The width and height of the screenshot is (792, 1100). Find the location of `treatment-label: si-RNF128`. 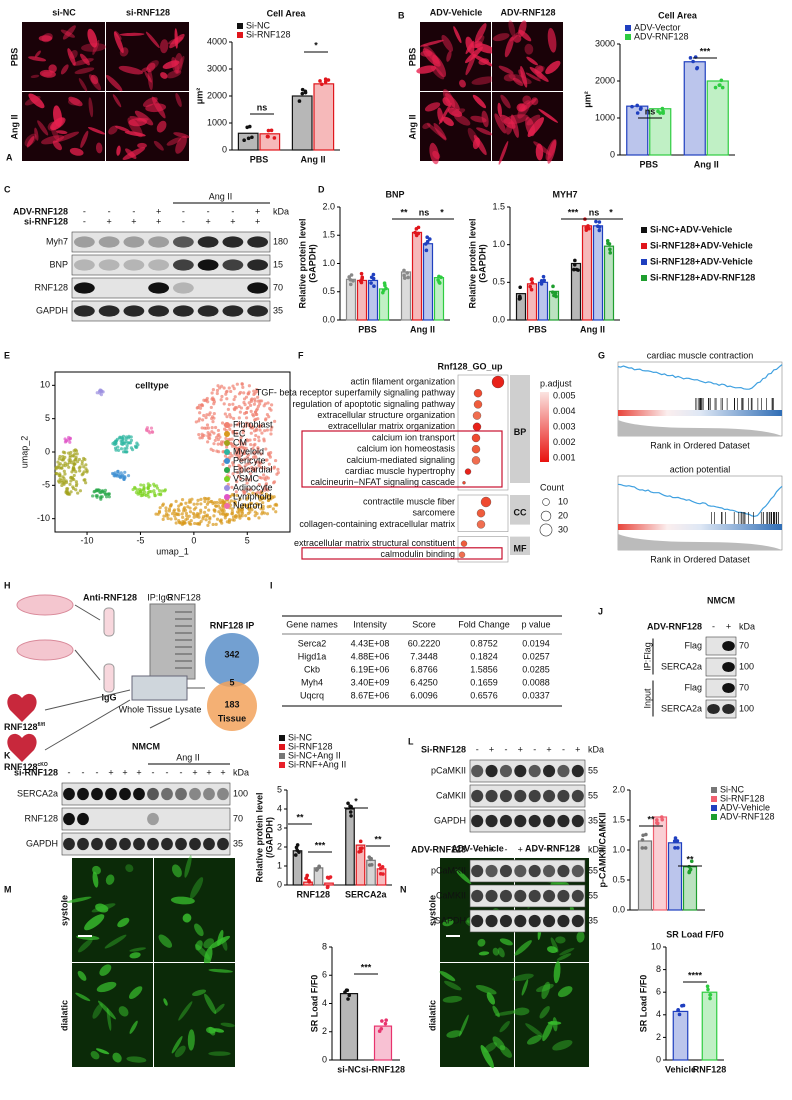

treatment-label: si-RNF128 is located at coordinates (46, 221).